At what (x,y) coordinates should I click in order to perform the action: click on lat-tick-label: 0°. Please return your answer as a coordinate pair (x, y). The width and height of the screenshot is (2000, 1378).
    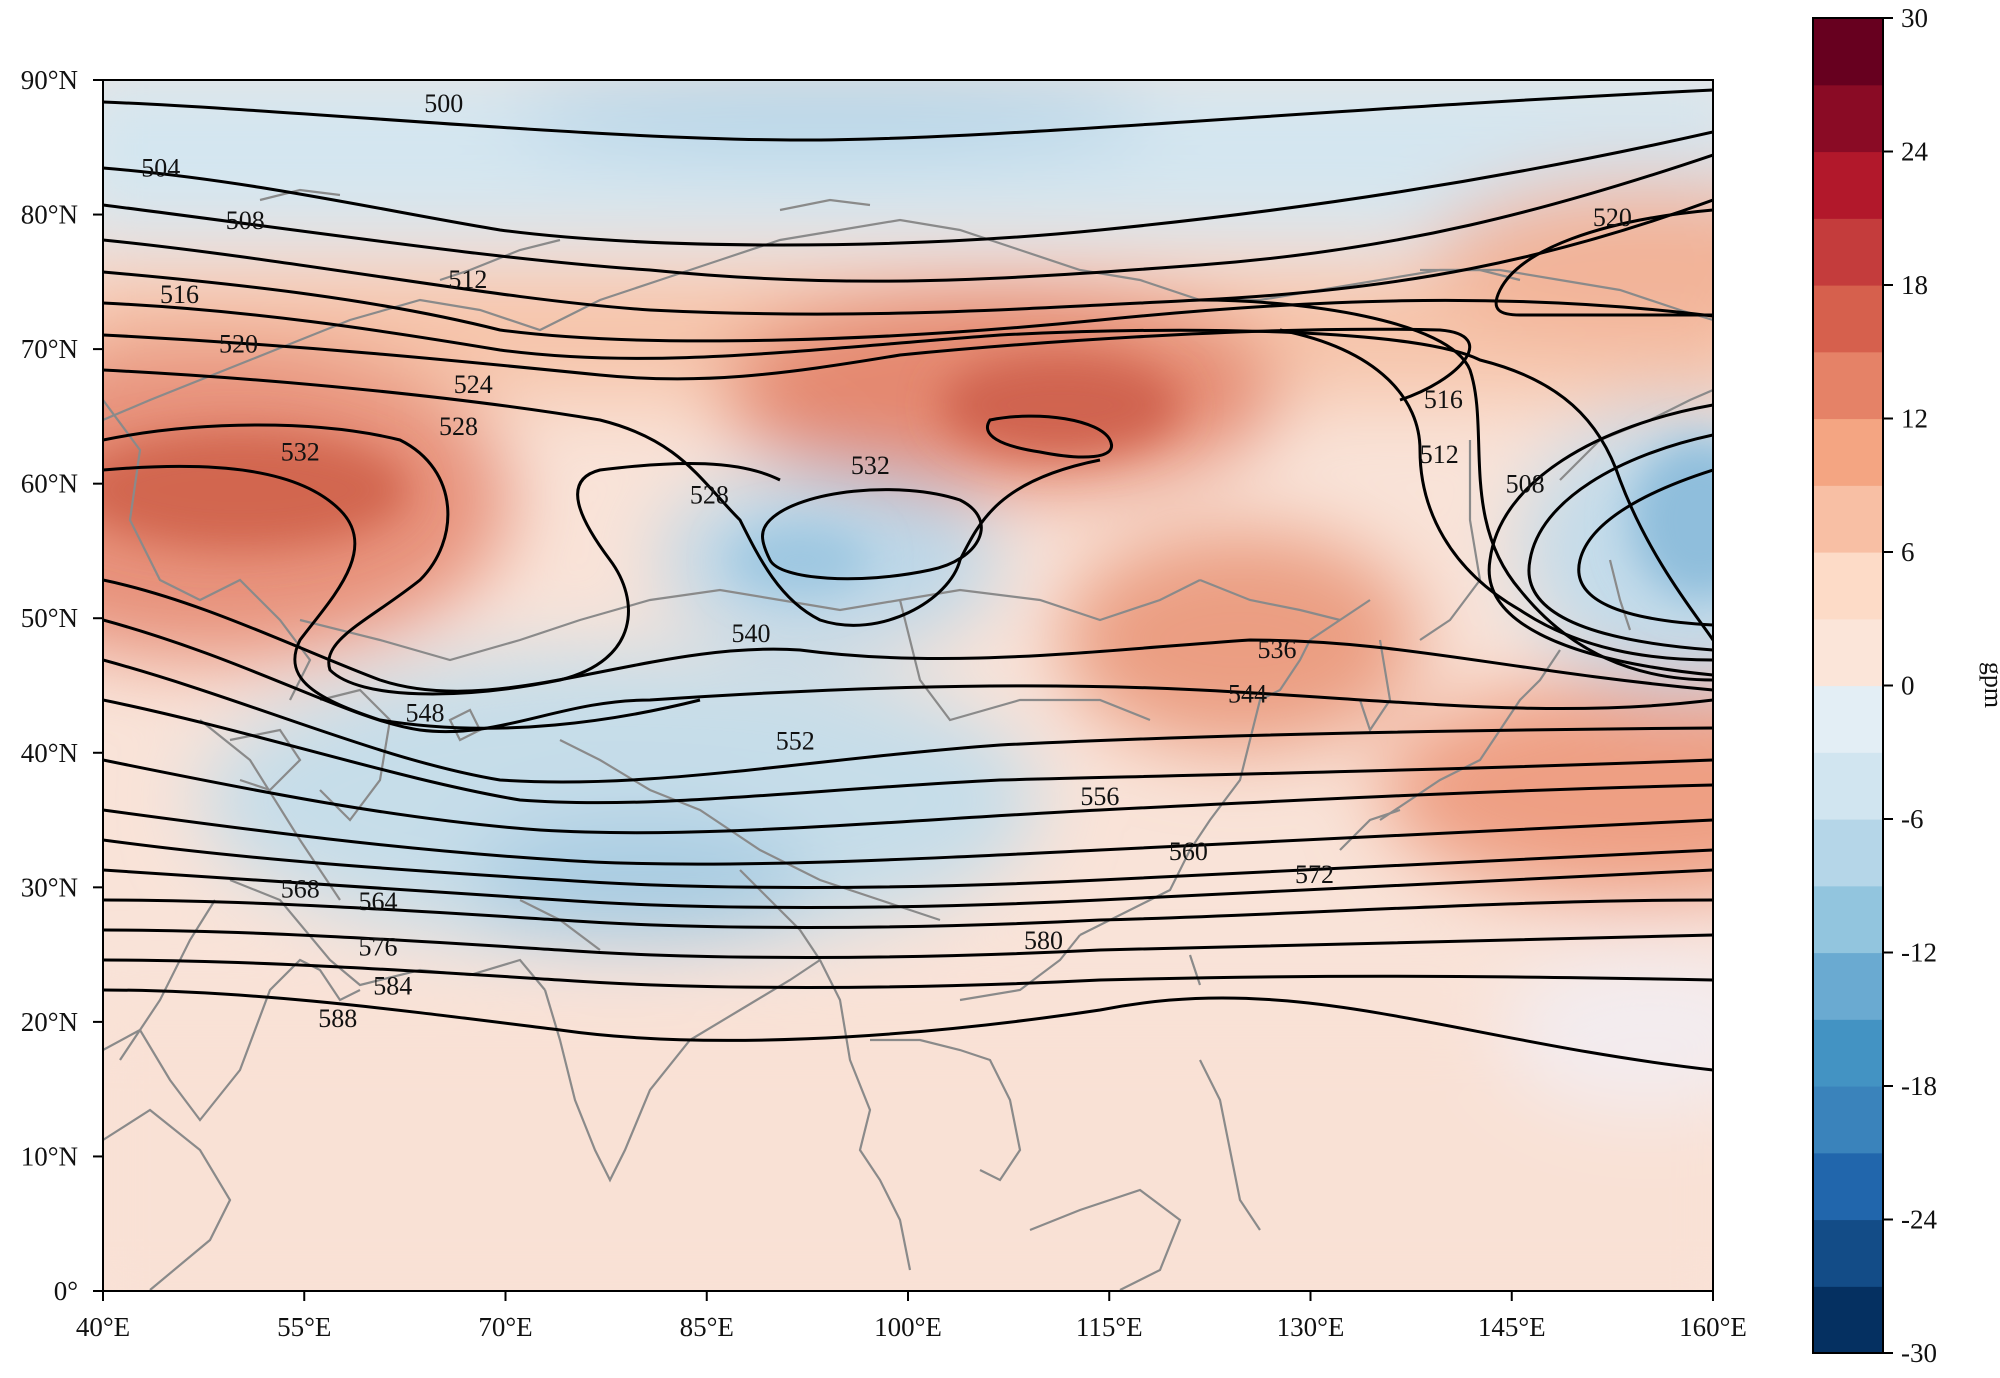
    Looking at the image, I should click on (66, 1291).